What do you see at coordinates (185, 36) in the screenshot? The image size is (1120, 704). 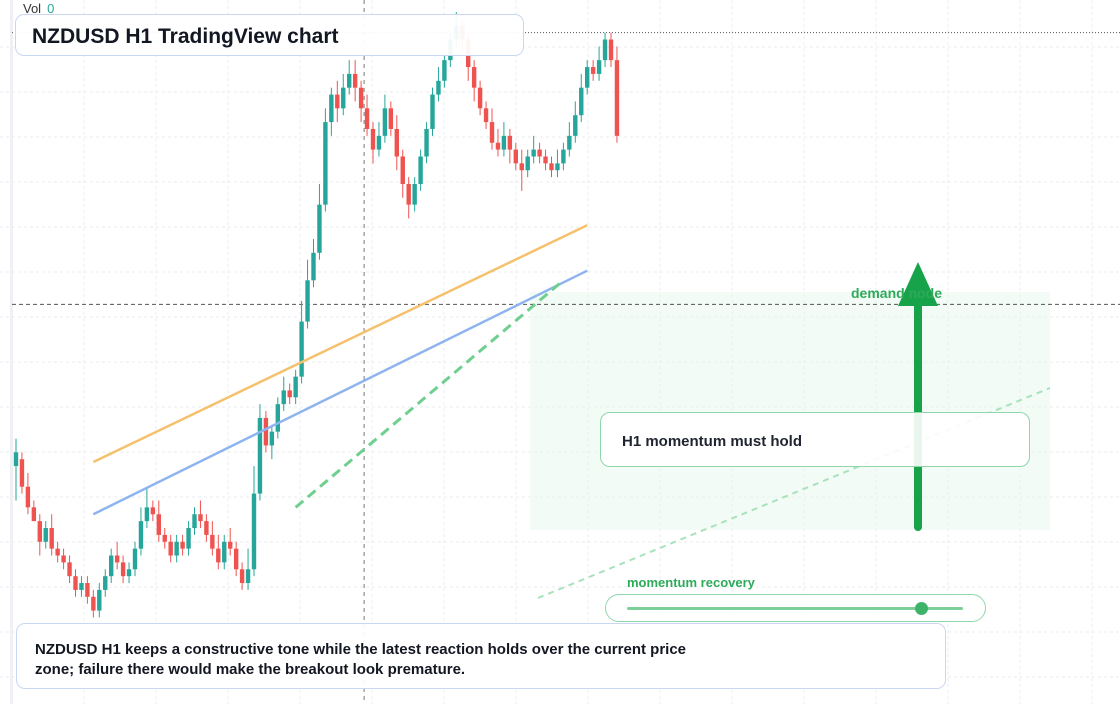 I see `chart-title: NZDUSD H1 TradingView chart` at bounding box center [185, 36].